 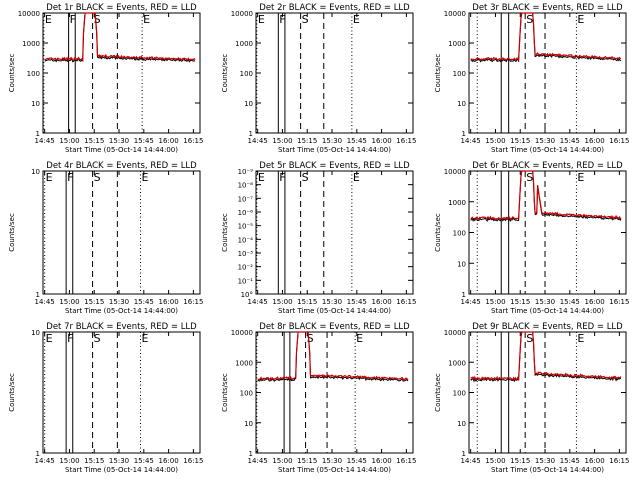 What do you see at coordinates (246, 240) in the screenshot?
I see `y-tick-label: 10⁻⁴` at bounding box center [246, 240].